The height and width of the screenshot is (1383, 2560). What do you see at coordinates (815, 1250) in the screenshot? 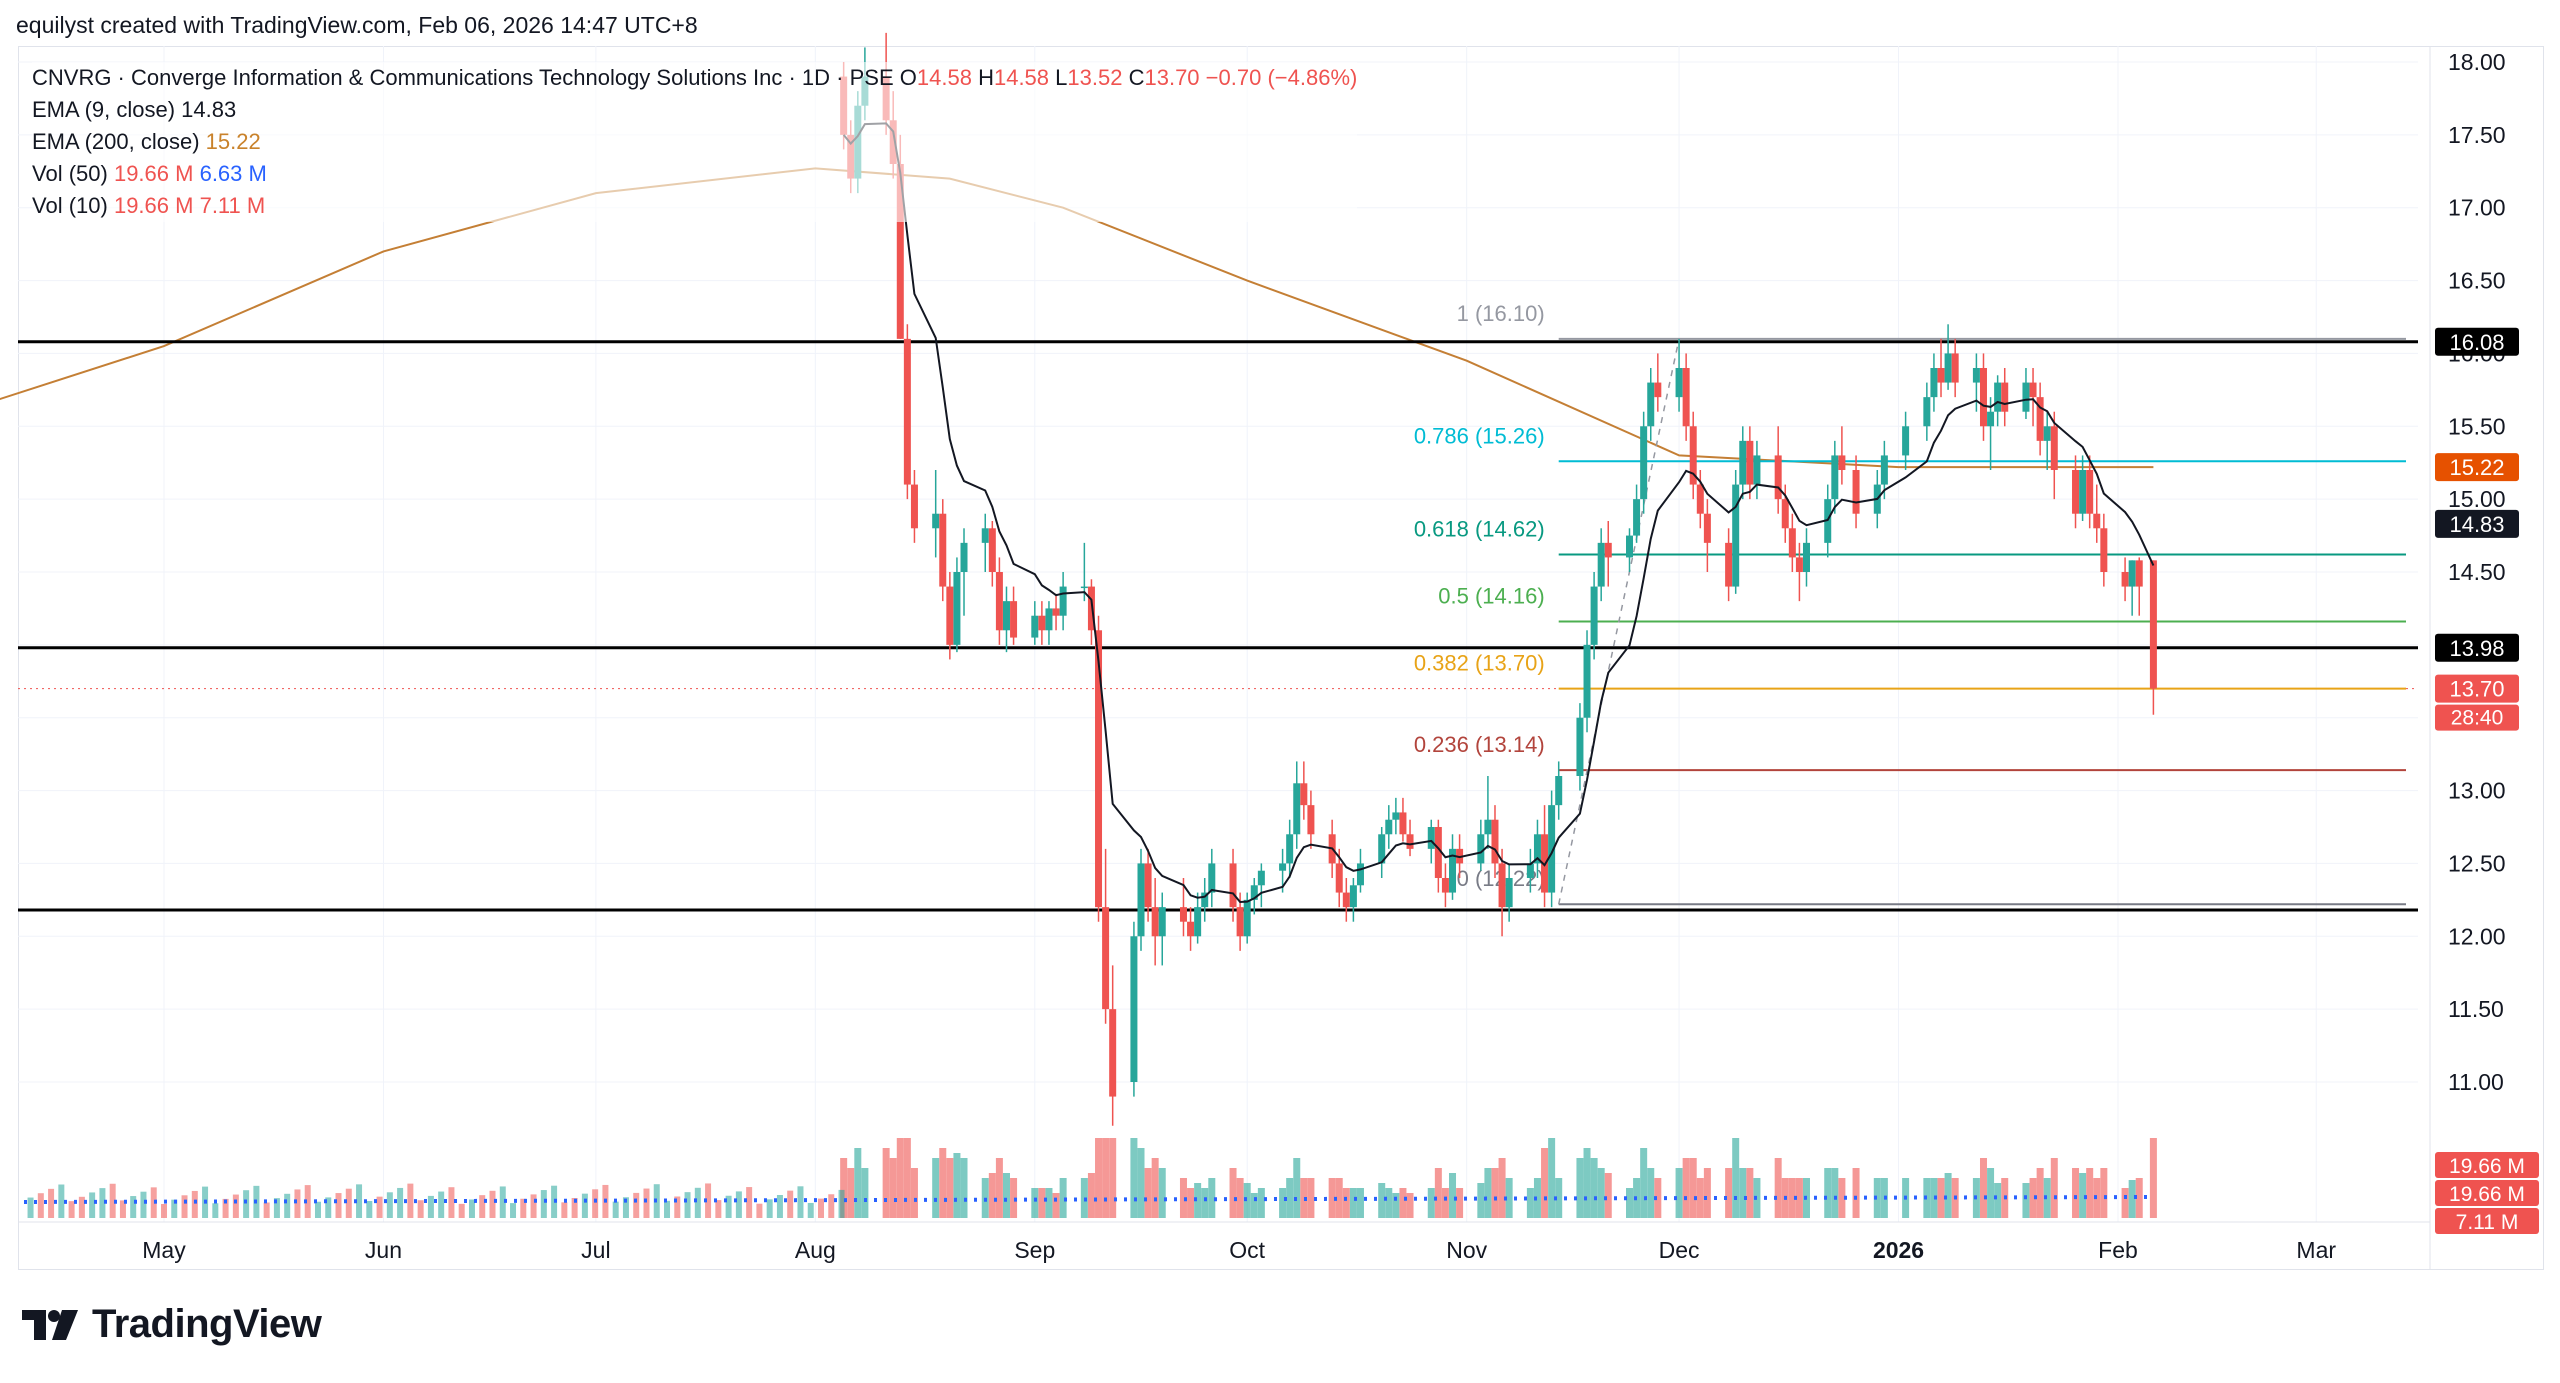
I see `x-tick-label: Aug` at bounding box center [815, 1250].